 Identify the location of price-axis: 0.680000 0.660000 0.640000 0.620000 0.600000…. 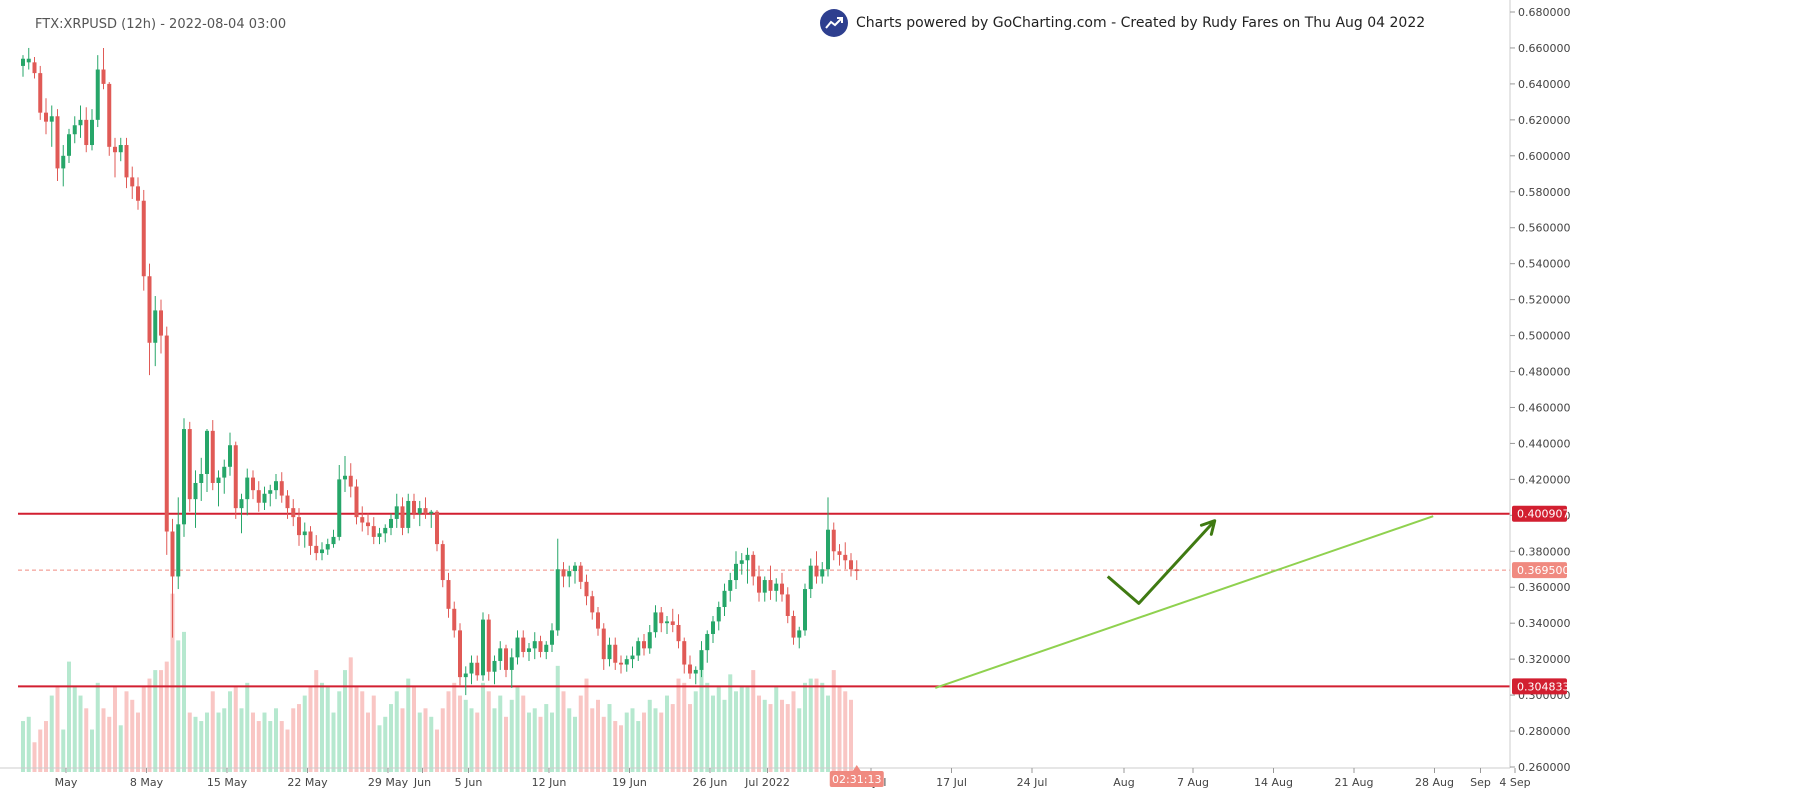
(1540, 387).